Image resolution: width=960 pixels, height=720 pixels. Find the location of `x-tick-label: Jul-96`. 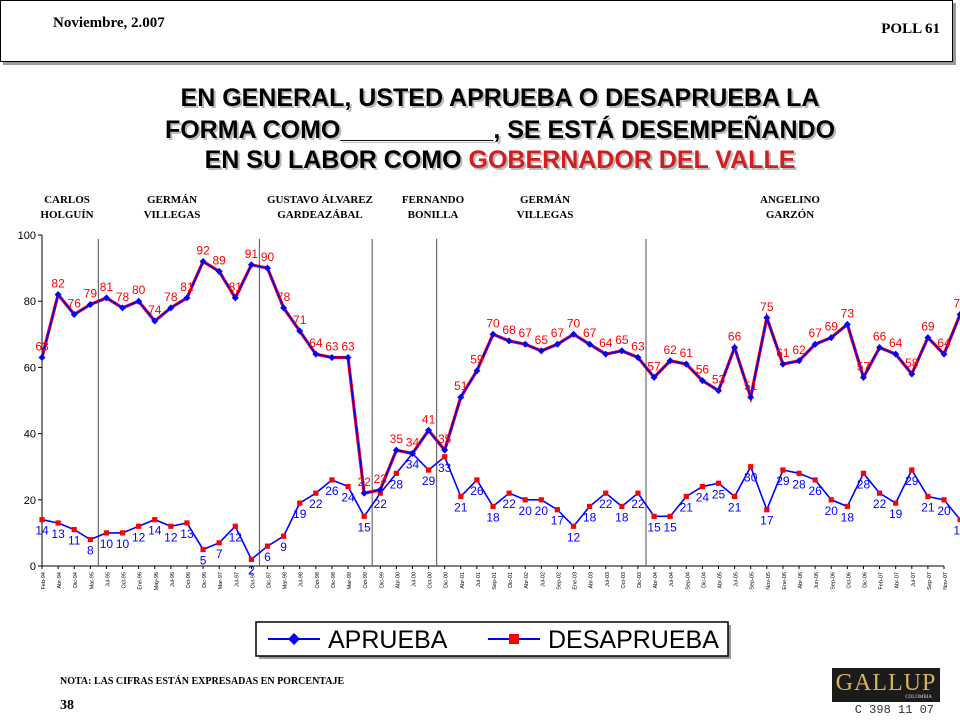

x-tick-label: Jul-96 is located at coordinates (173, 579).